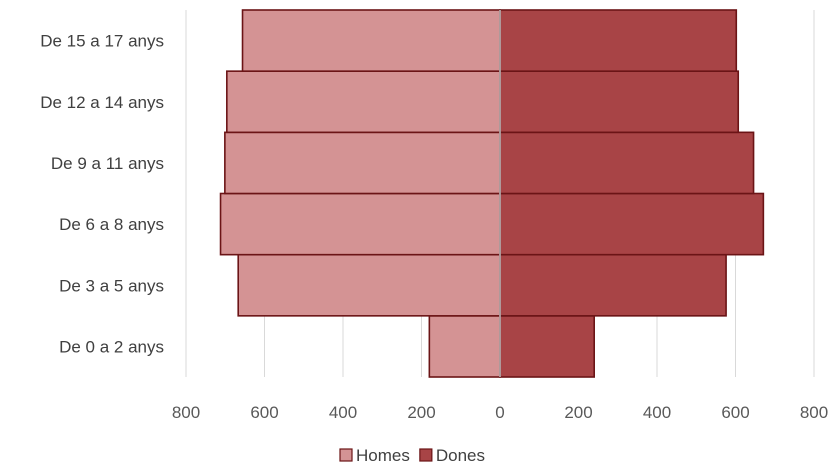 Image resolution: width=831 pixels, height=470 pixels. What do you see at coordinates (111, 346) in the screenshot?
I see `category-label: De 0 a 2 anys` at bounding box center [111, 346].